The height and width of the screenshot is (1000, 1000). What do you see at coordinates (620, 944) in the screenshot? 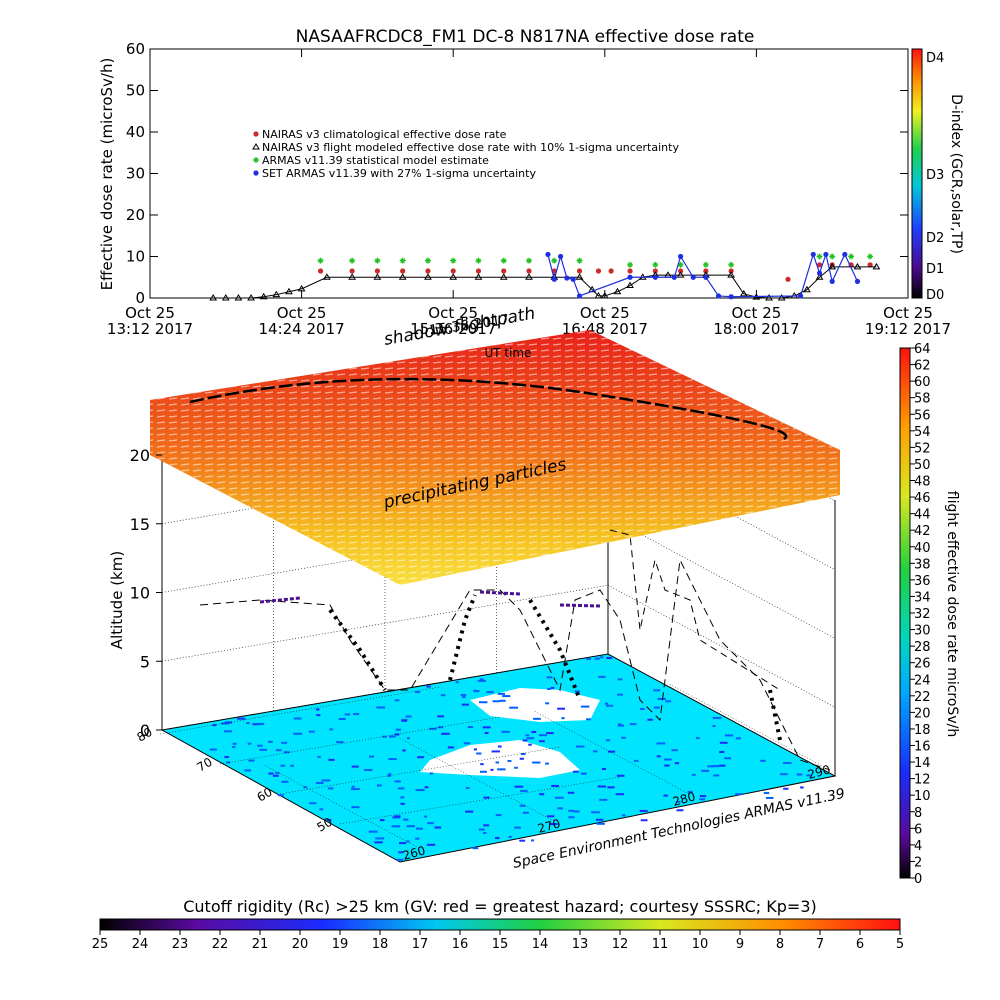
I see `cutoff-tick-label: 12` at bounding box center [620, 944].